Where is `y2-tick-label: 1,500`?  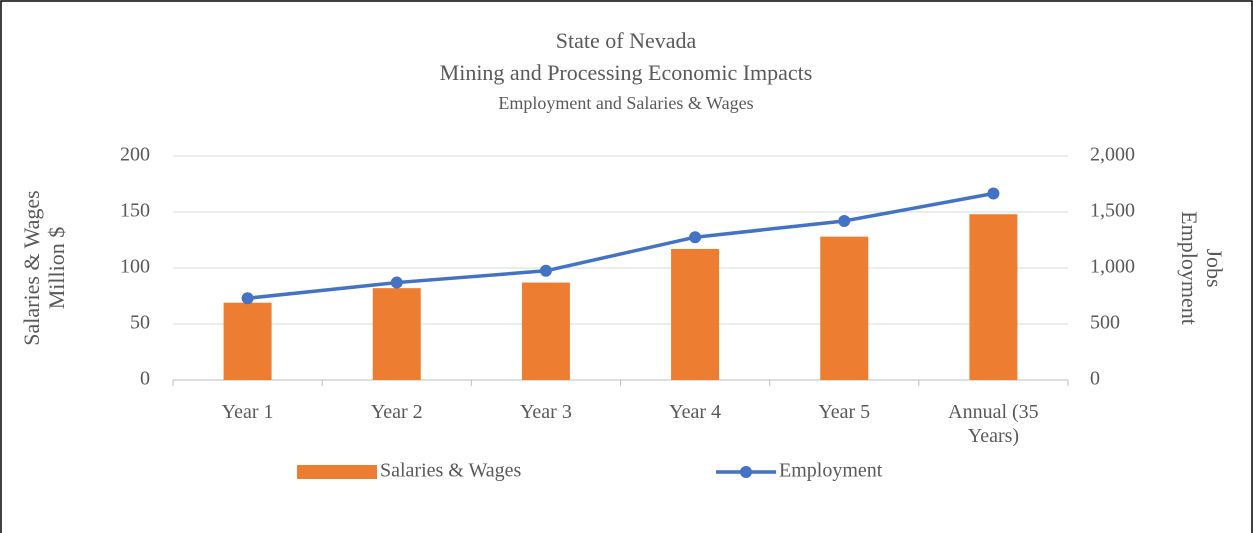 y2-tick-label: 1,500 is located at coordinates (1112, 211).